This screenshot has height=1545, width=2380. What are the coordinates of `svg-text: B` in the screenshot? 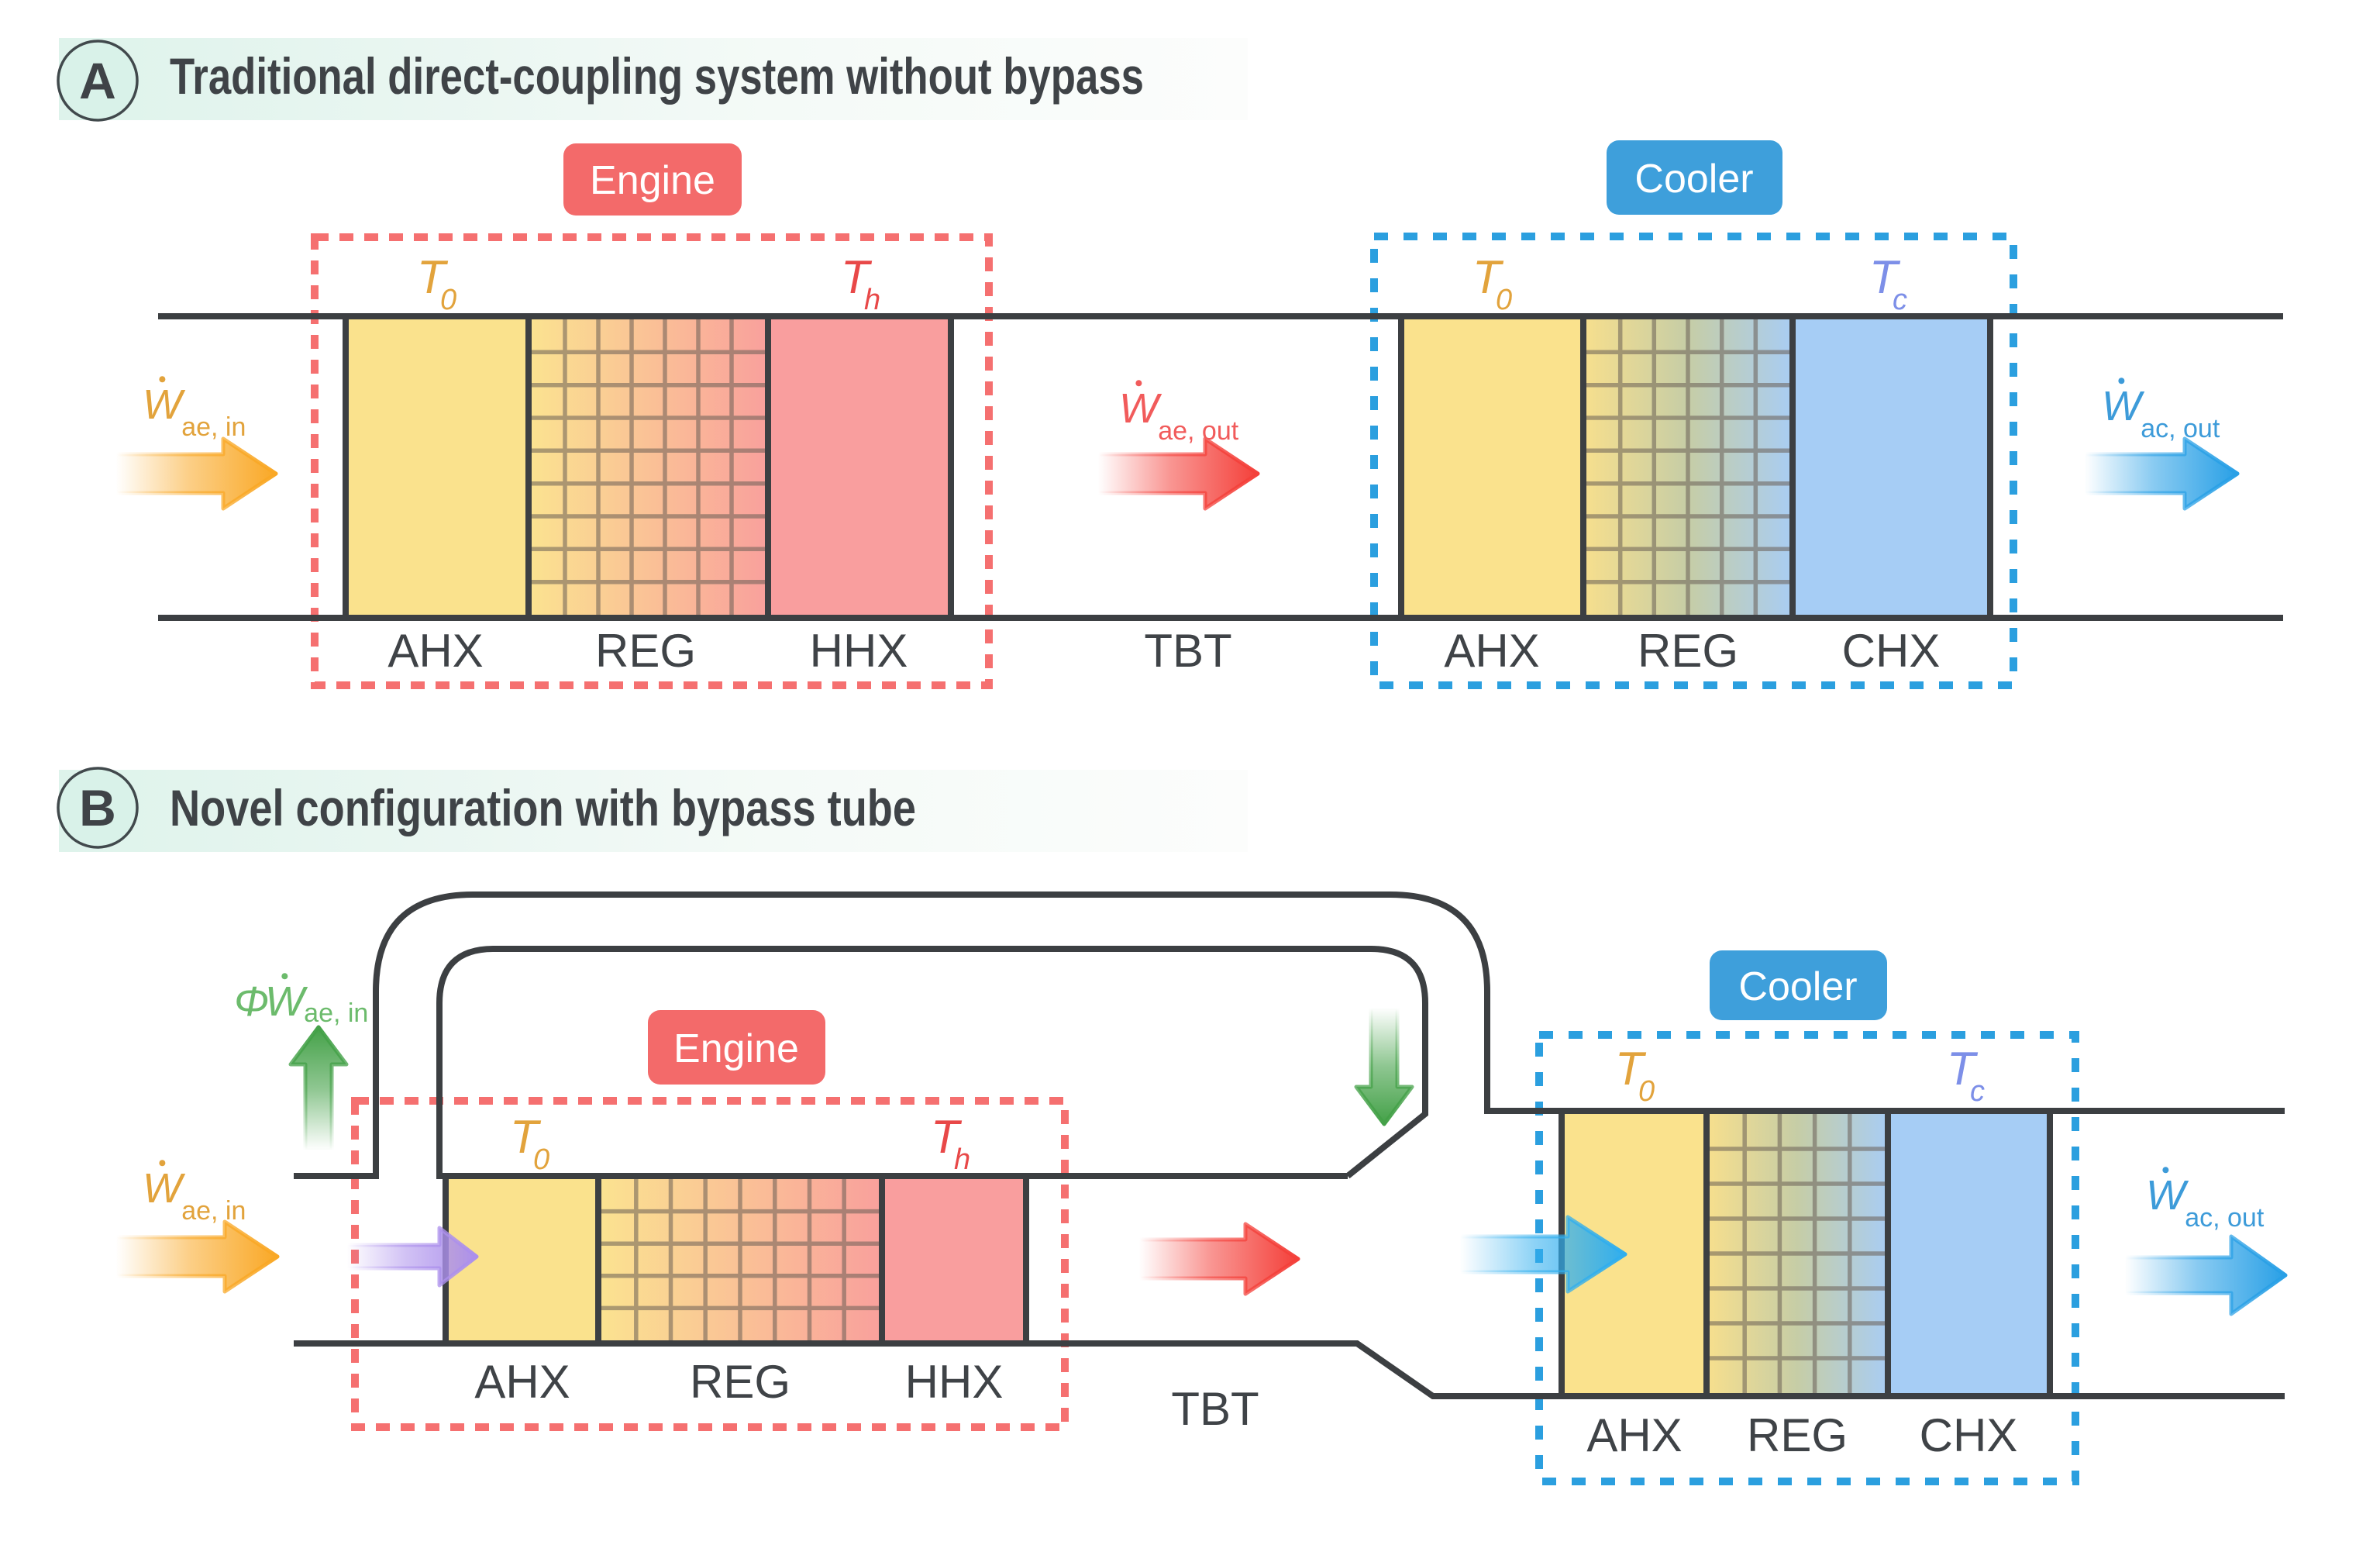 It's located at (98, 807).